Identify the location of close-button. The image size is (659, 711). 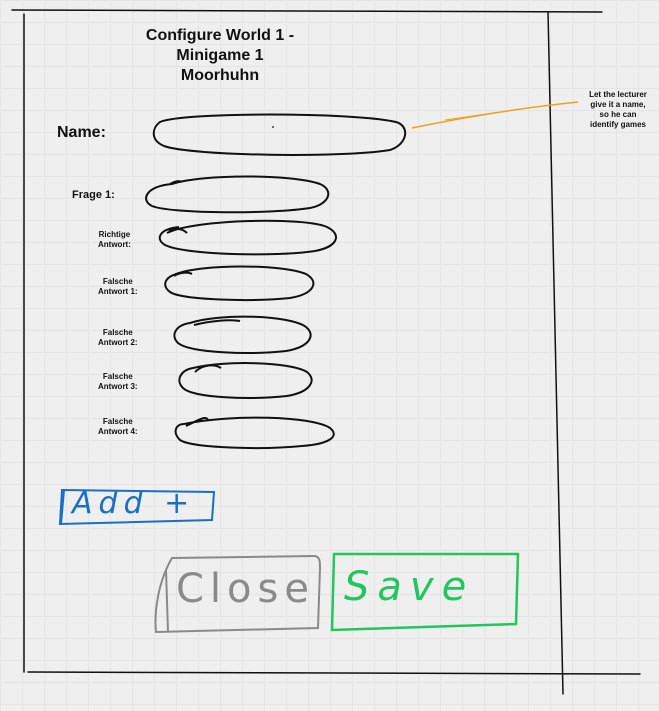
(238, 595).